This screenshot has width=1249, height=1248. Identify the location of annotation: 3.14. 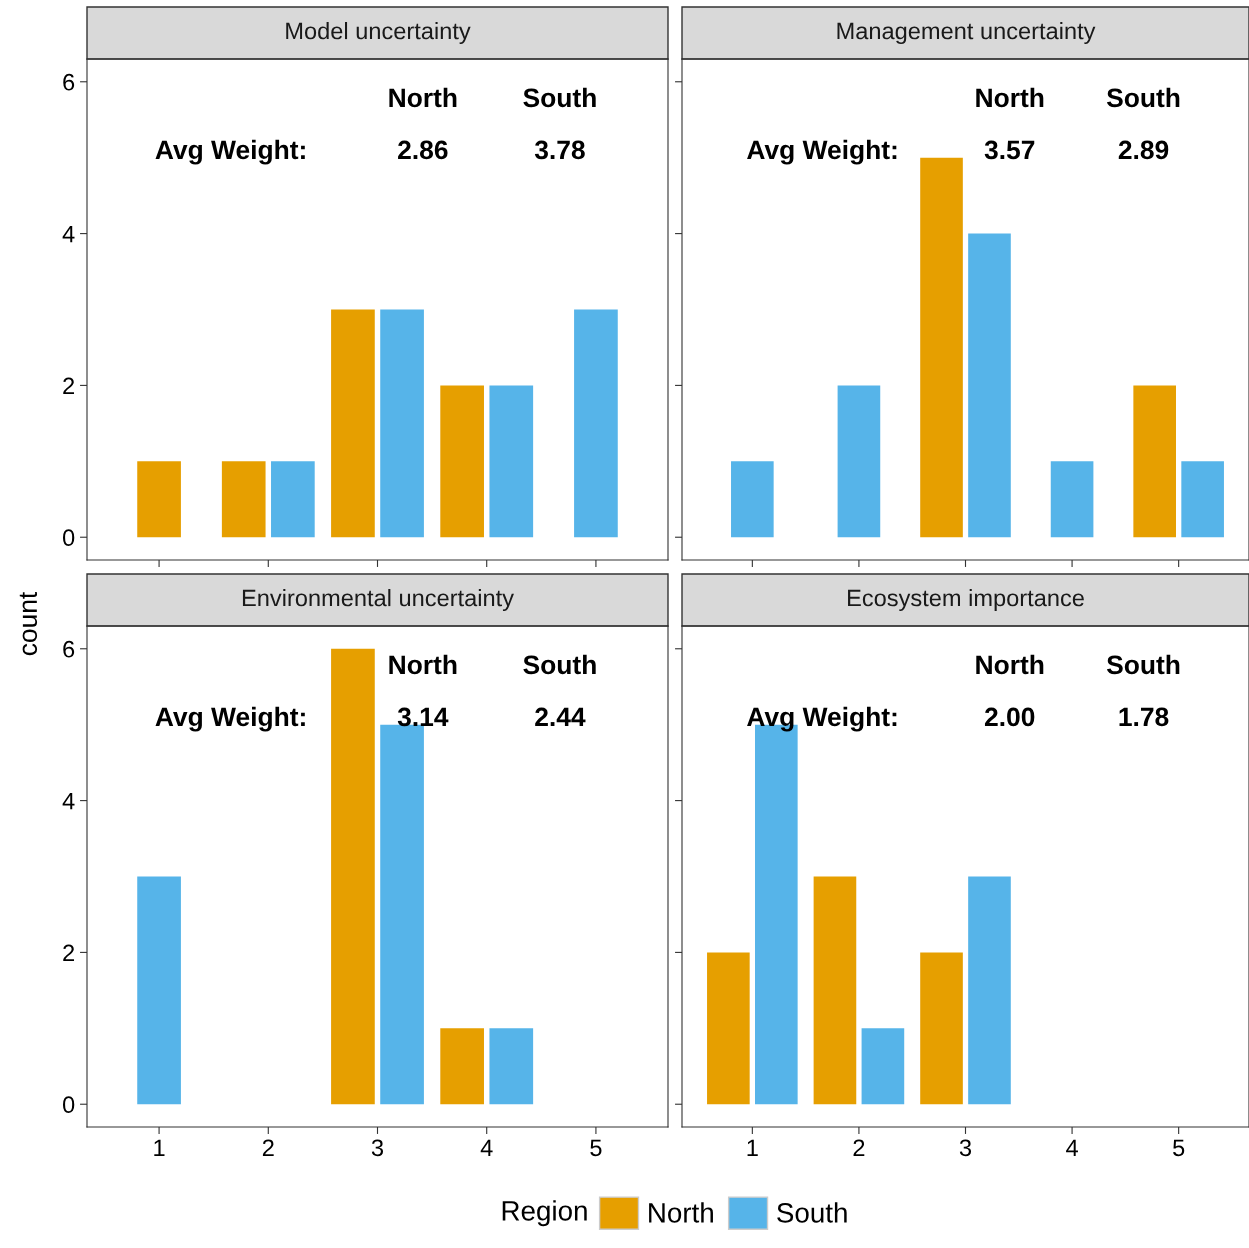
(423, 717).